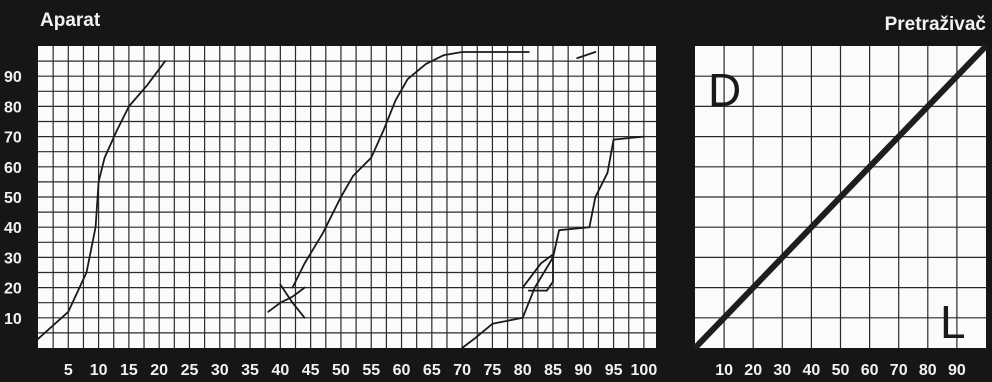 This screenshot has height=382, width=992. I want to click on pretrazivac-x-ticks: 10 20 30 40 50 60 70 80 90, so click(840, 370).